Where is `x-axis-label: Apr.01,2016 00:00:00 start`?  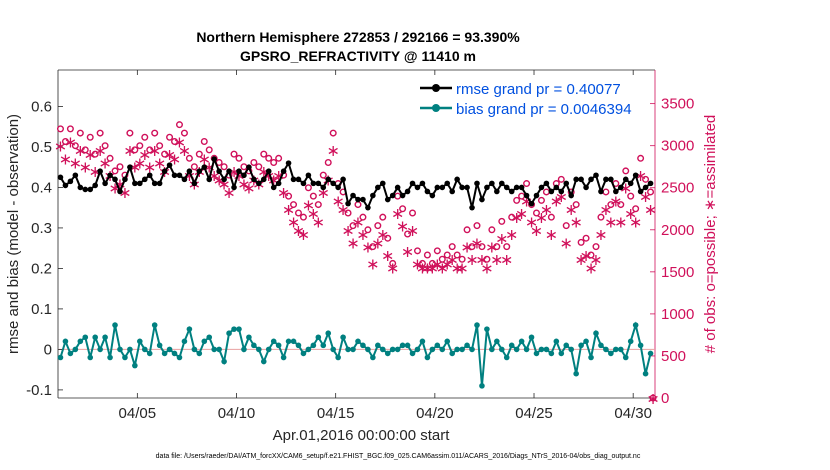 x-axis-label: Apr.01,2016 00:00:00 start is located at coordinates (362, 435).